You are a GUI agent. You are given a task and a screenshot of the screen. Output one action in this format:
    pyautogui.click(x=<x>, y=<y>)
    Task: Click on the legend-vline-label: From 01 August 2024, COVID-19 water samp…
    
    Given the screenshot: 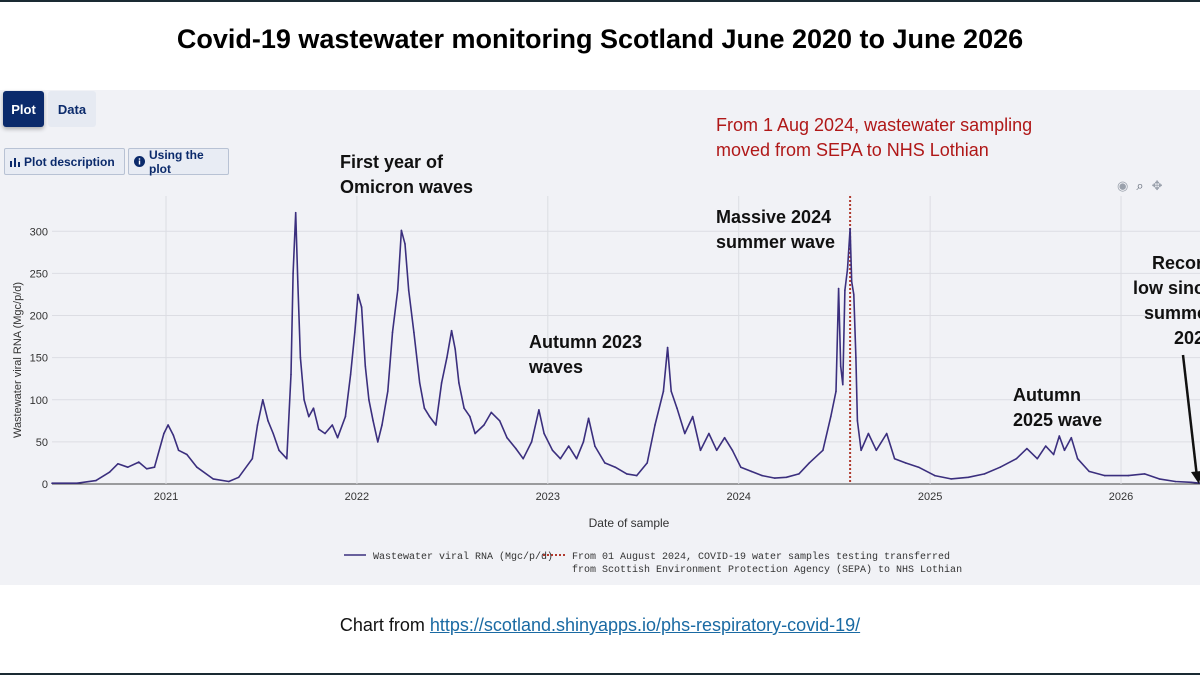 What is the action you would take?
    pyautogui.click(x=761, y=557)
    